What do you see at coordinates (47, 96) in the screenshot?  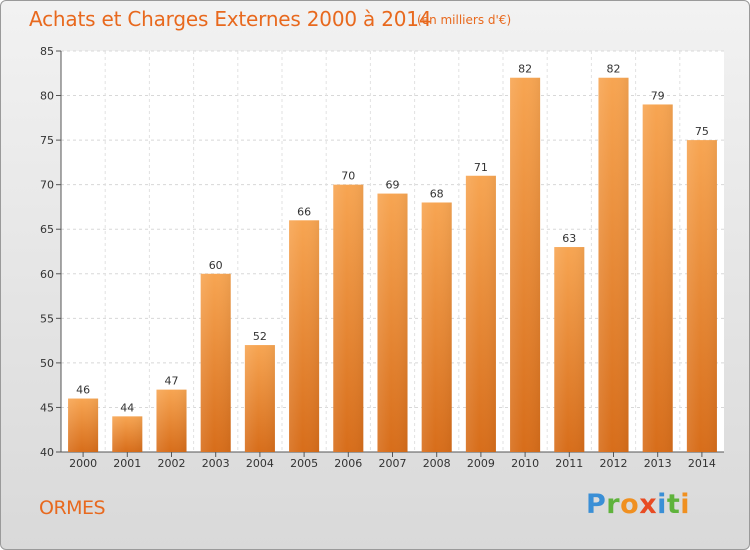 I see `y-tick-label: 80` at bounding box center [47, 96].